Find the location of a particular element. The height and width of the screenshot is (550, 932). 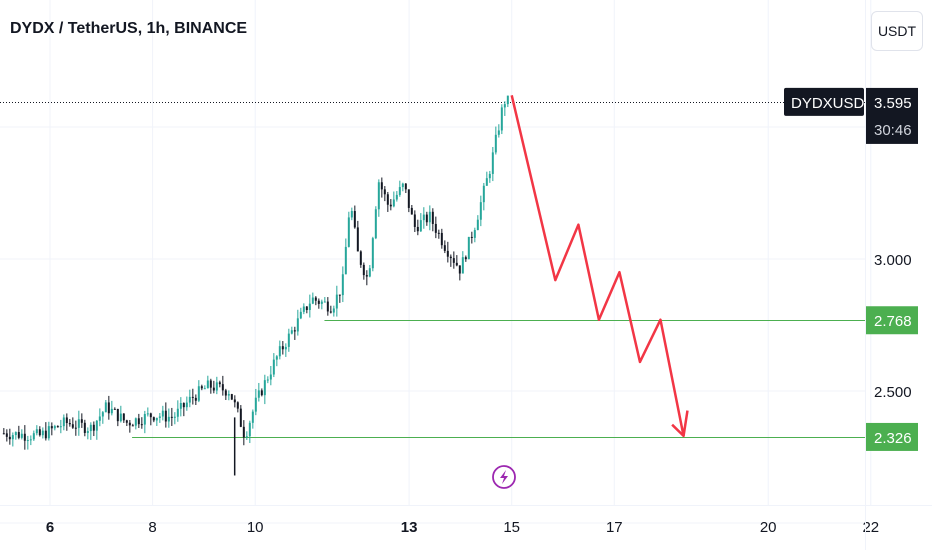

x-tick-label: 15 is located at coordinates (511, 527).